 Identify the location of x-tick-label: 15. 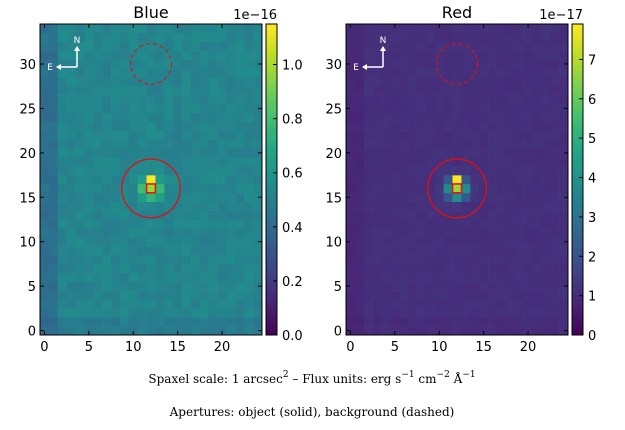
(483, 347).